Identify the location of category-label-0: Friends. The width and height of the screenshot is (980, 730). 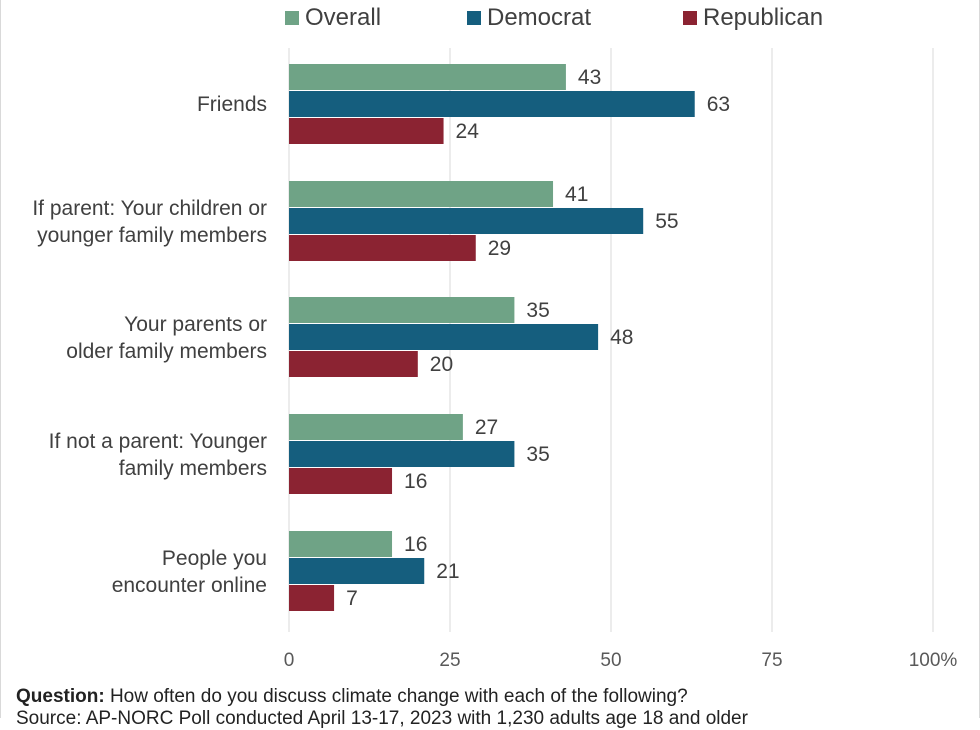
(232, 104).